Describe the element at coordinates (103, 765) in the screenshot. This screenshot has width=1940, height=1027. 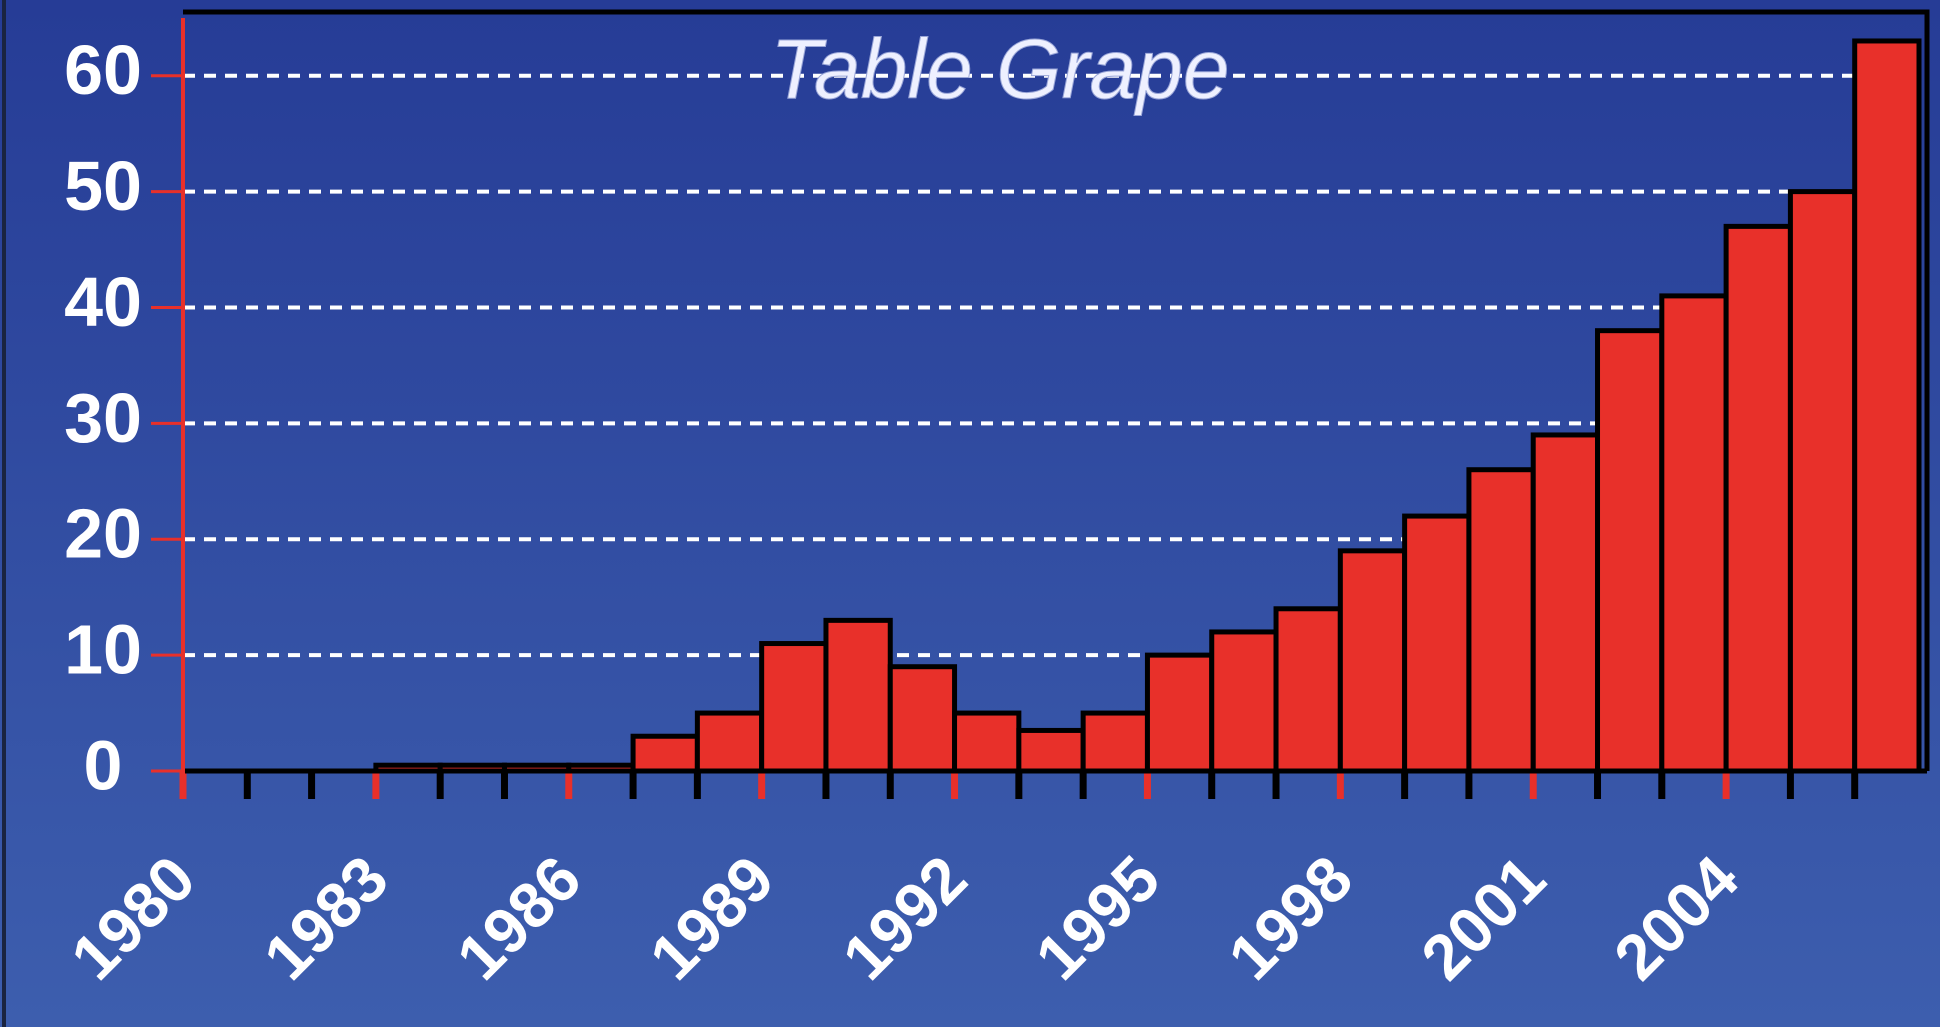
I see `y-tick-label: 0` at that location.